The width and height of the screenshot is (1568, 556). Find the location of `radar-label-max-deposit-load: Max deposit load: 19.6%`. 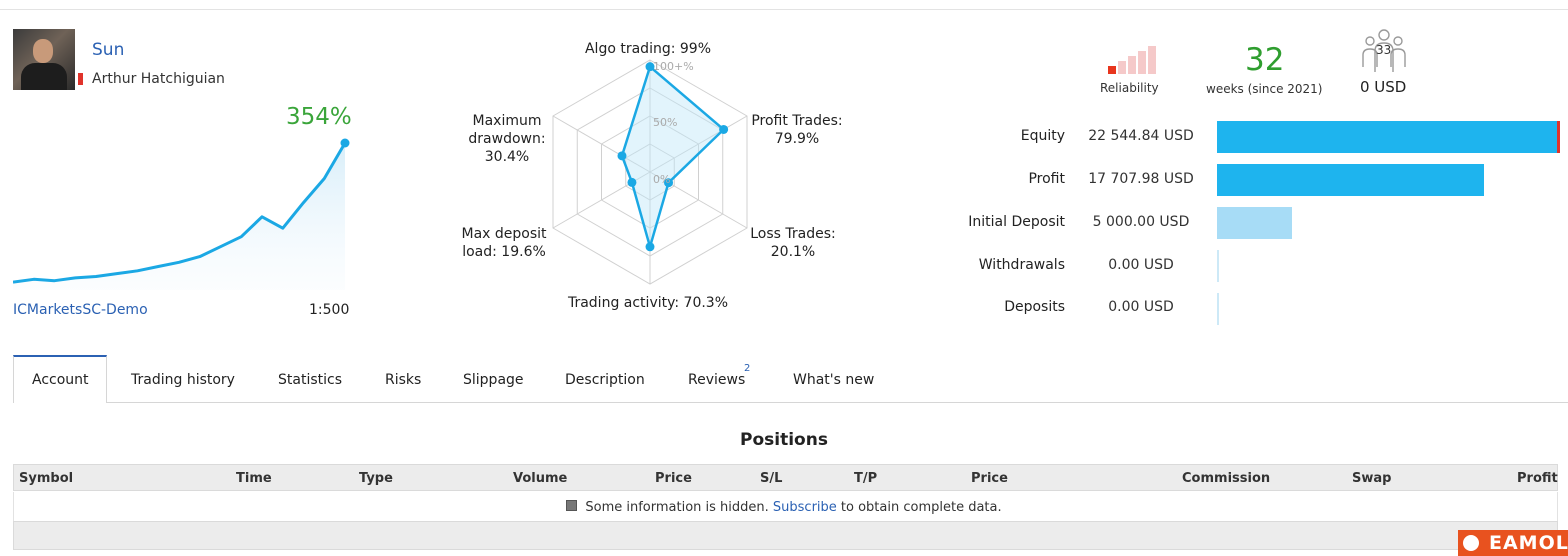

radar-label-max-deposit-load: Max deposit load: 19.6% is located at coordinates (504, 243).